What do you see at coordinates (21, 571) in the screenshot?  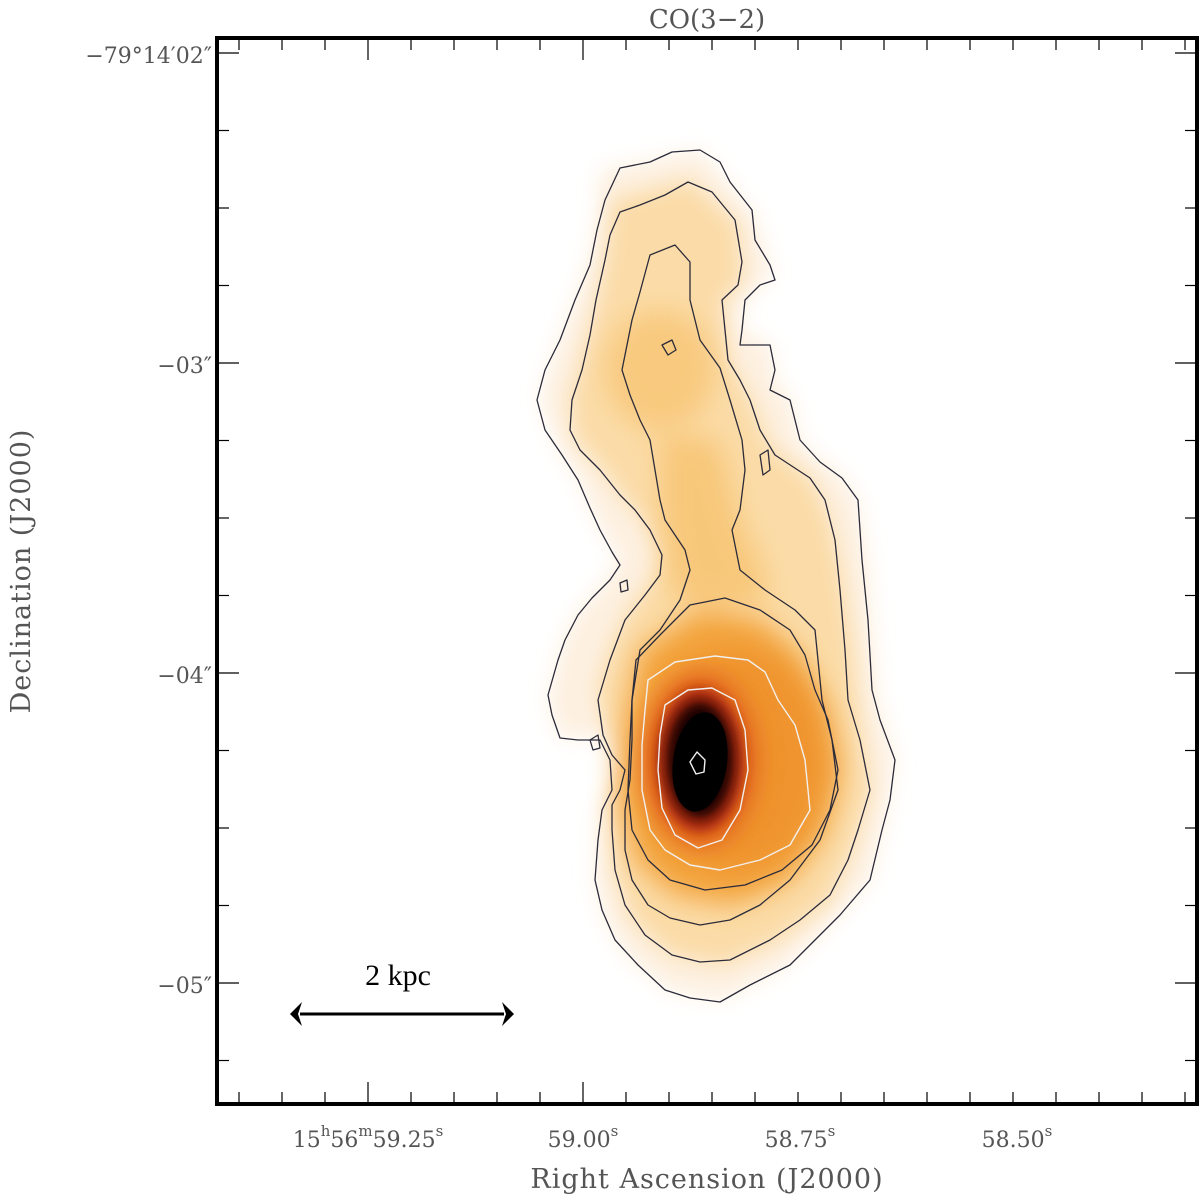 I see `y-axis-title: Declination (J2000)` at bounding box center [21, 571].